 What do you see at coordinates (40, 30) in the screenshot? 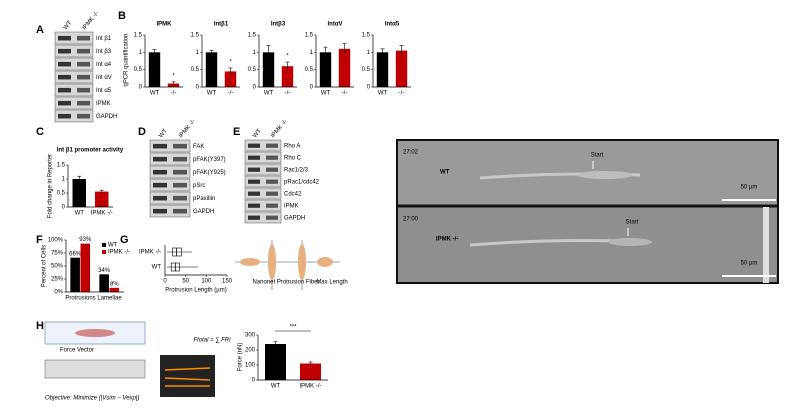
I see `panel-letter: A` at bounding box center [40, 30].